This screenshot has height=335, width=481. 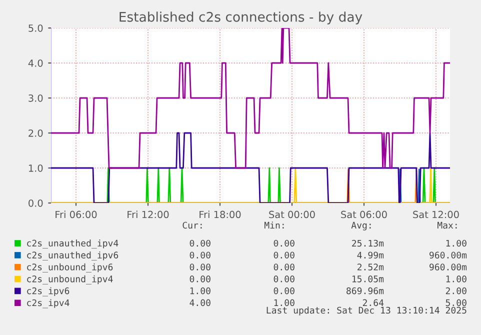 I want to click on legend-label: c2s_unauthed_ipv6, so click(x=72, y=255).